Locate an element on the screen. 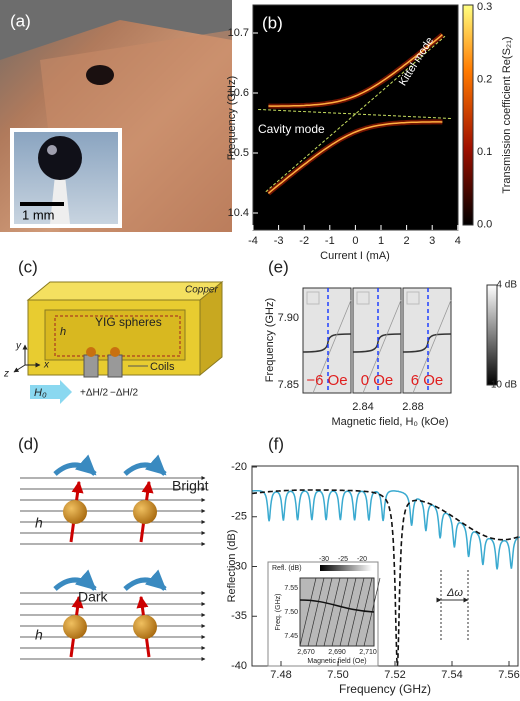 This screenshot has height=701, width=520. panel-label: (d) is located at coordinates (28, 443).